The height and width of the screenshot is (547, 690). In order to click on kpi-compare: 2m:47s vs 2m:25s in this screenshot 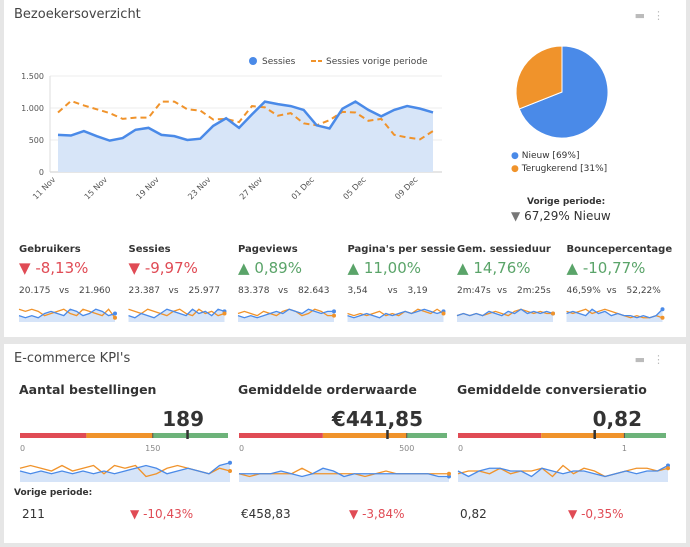, I will do `click(511, 291)`.